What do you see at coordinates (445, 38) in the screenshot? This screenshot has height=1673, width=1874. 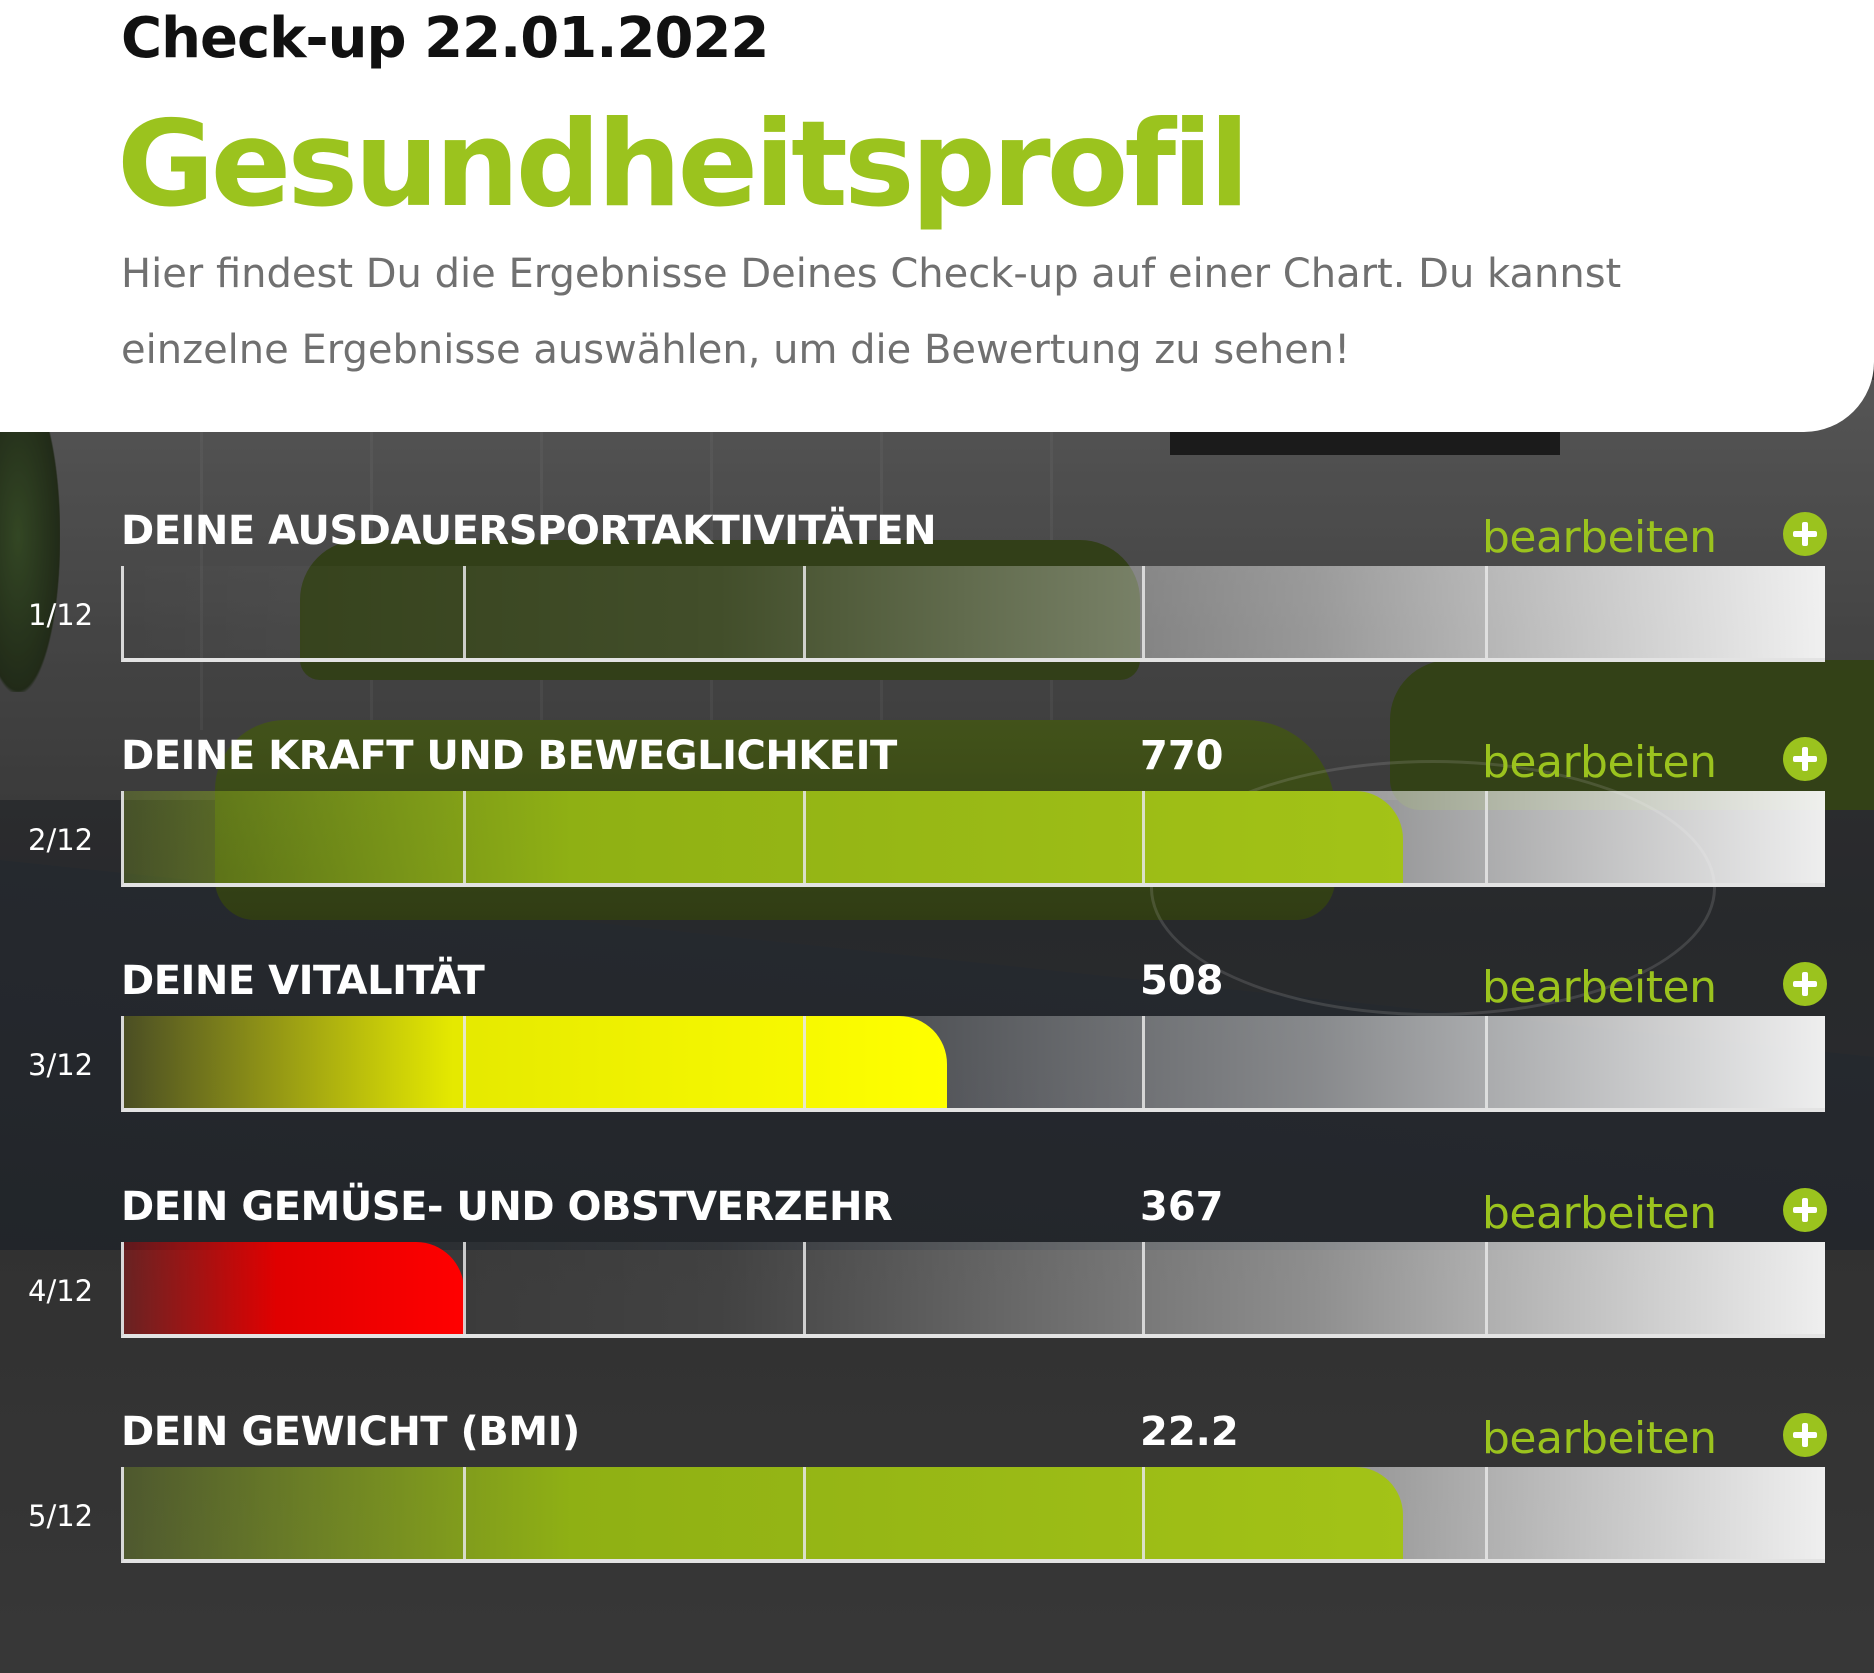 I see `checkup-title: Check-up 22.01.2022` at bounding box center [445, 38].